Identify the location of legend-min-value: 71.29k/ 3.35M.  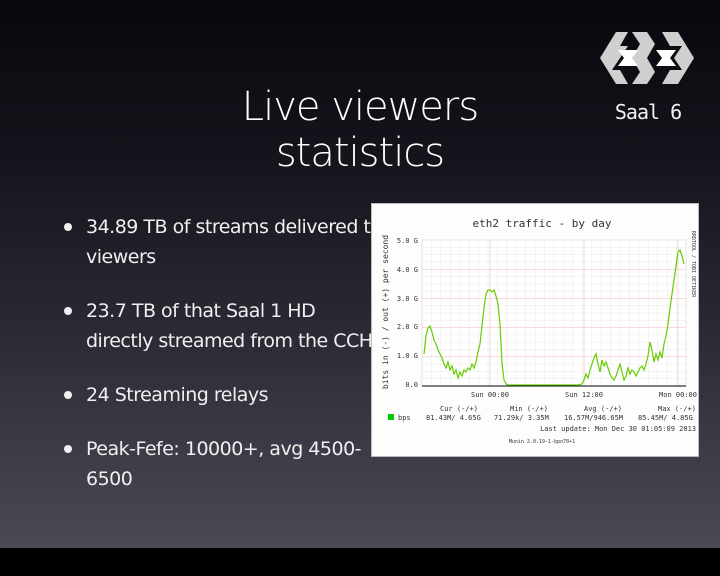
(521, 418).